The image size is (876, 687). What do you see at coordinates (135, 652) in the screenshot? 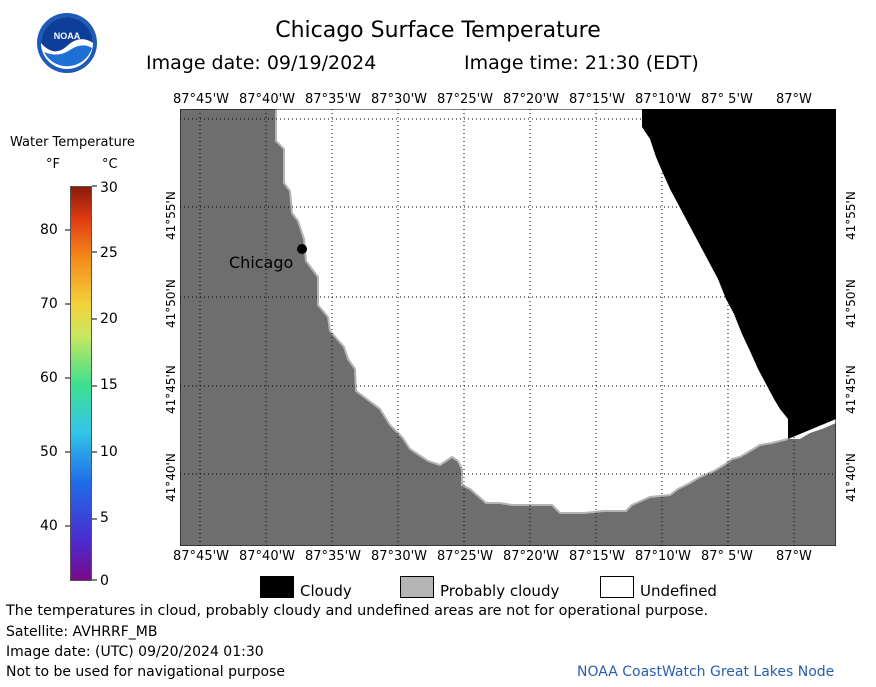
I see `utc-date-text: Image date: (UTC) 09/20/2024 01:30` at bounding box center [135, 652].